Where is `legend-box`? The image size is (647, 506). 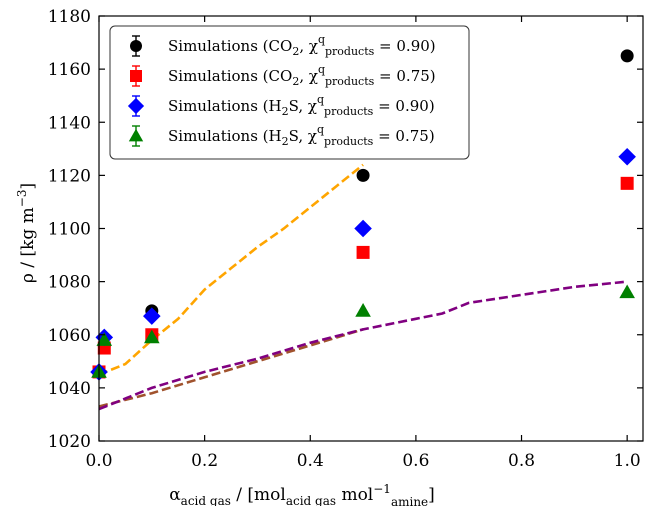
legend-box is located at coordinates (289, 92).